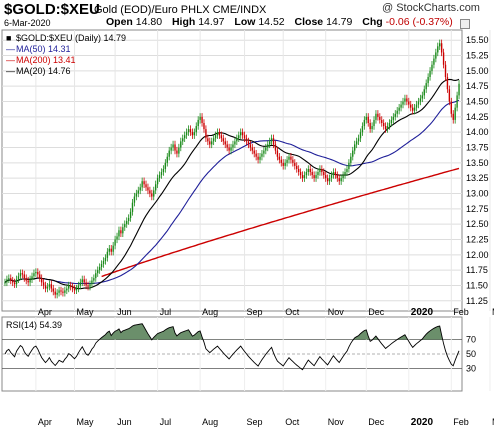 The image size is (494, 429). I want to click on price-tick-label: 11.50, so click(477, 285).